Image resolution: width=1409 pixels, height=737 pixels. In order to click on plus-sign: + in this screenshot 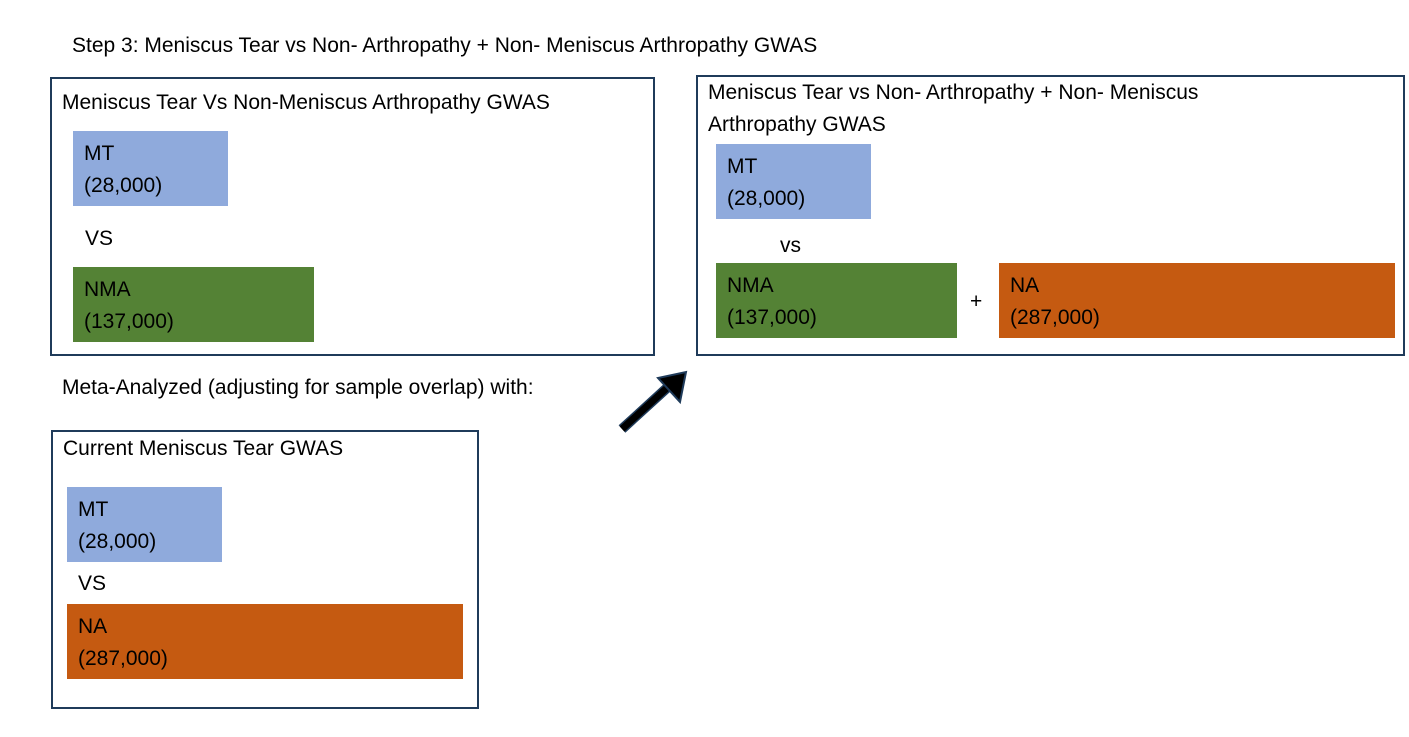, I will do `click(976, 301)`.